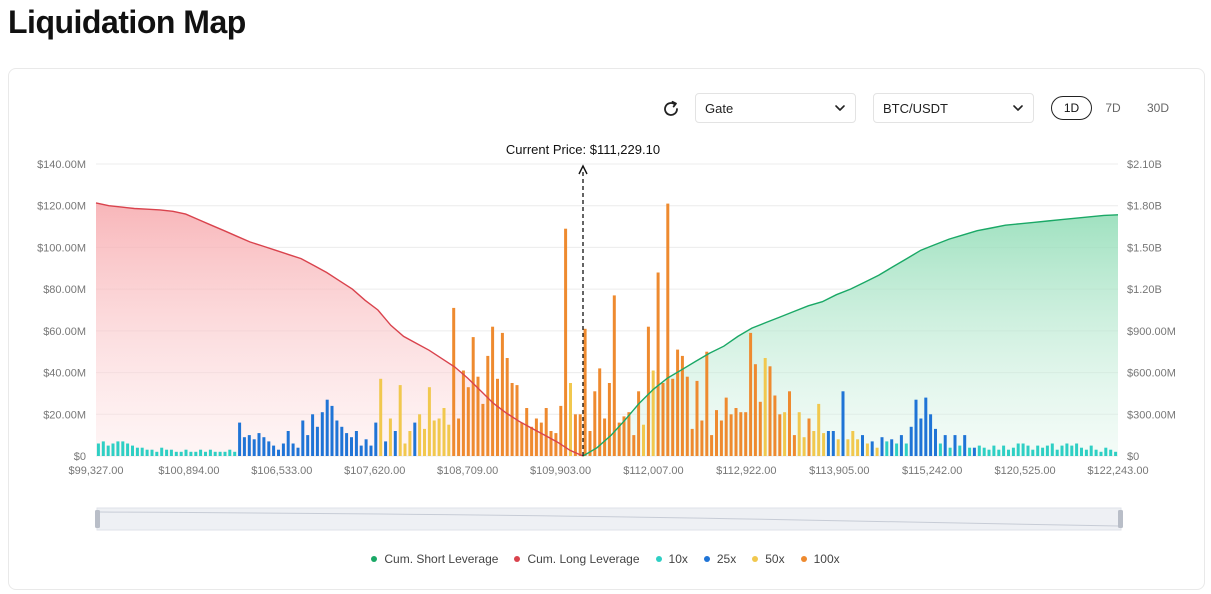 The image size is (1211, 594). What do you see at coordinates (671, 109) in the screenshot?
I see `refresh-icon` at bounding box center [671, 109].